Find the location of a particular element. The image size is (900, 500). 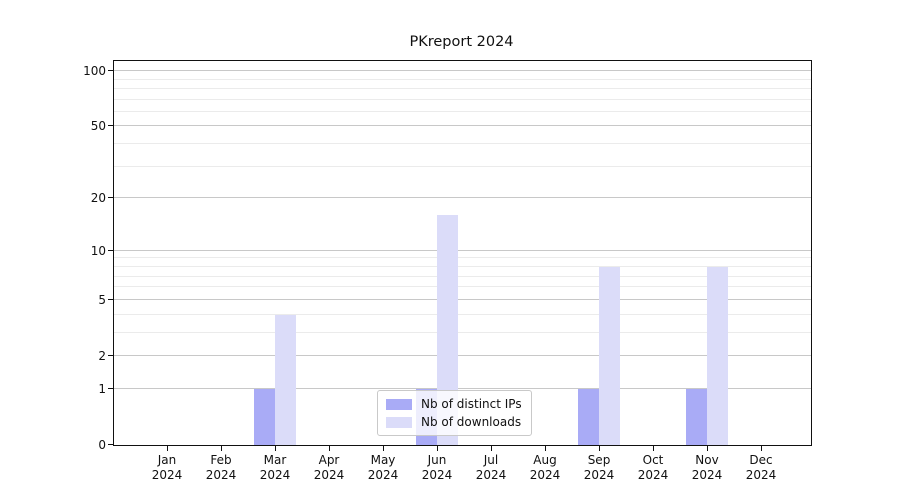

legend: Nb of distinct IPs Nb of downloads is located at coordinates (454, 413).